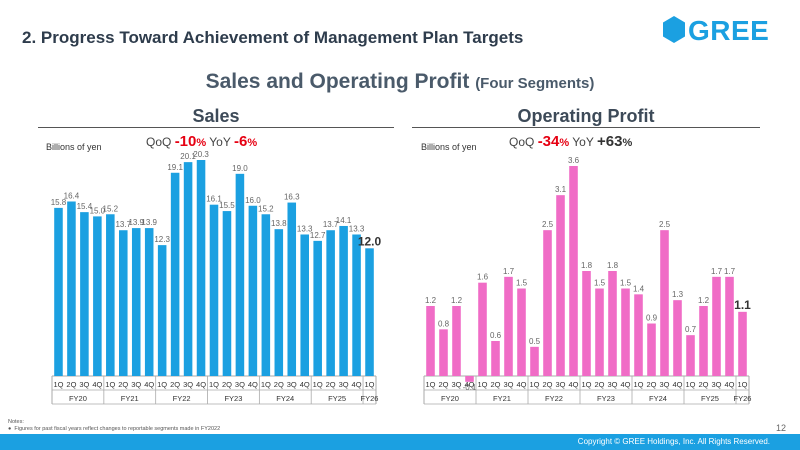 Image resolution: width=800 pixels, height=450 pixels. What do you see at coordinates (98, 210) in the screenshot?
I see `sales-data-label: 15.0` at bounding box center [98, 210].